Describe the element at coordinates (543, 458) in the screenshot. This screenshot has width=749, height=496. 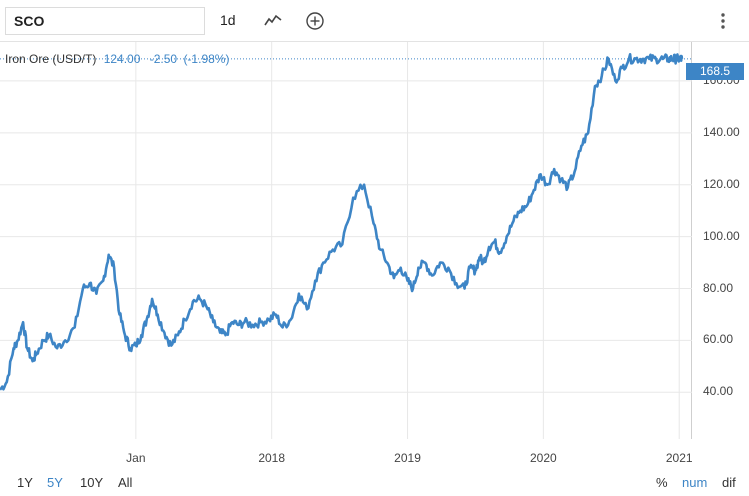
I see `x-tick-label: 2020` at that location.